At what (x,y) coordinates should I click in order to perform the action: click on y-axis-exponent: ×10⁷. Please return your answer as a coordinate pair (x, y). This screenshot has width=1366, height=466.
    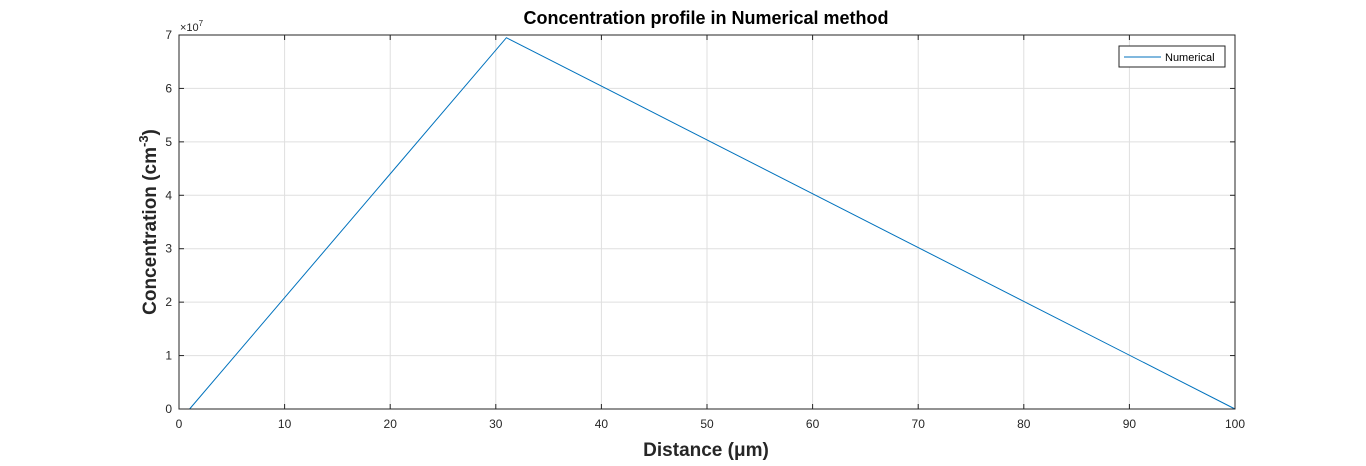
    Looking at the image, I should click on (192, 26).